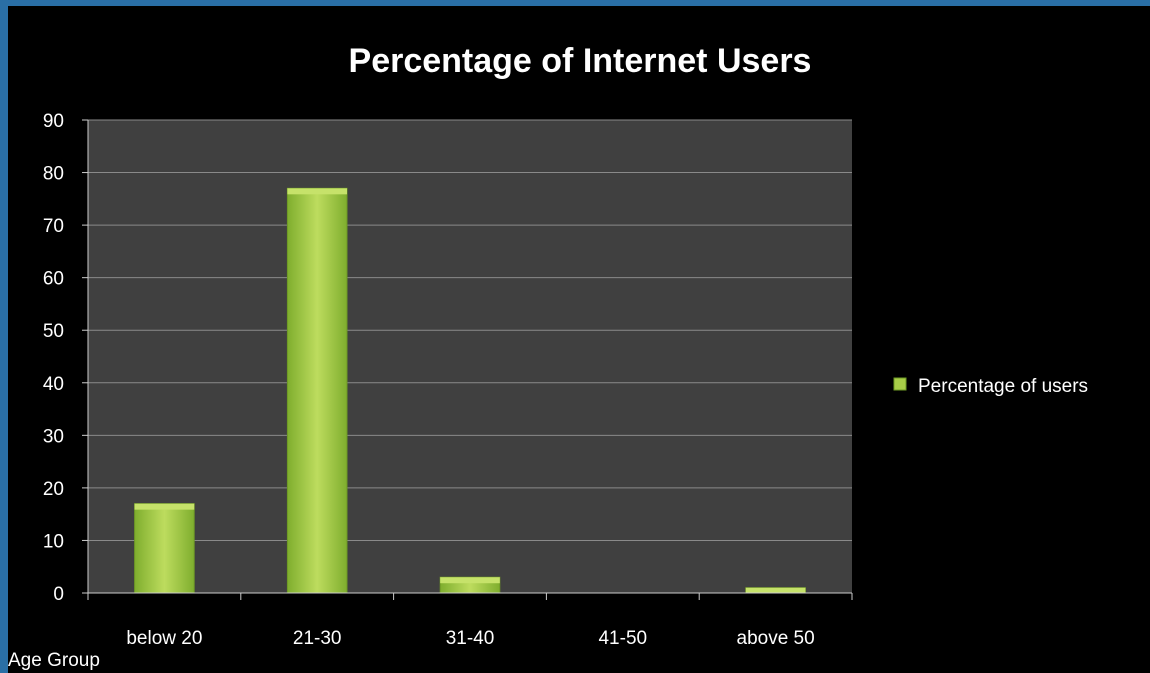 Image resolution: width=1150 pixels, height=673 pixels. Describe the element at coordinates (1003, 386) in the screenshot. I see `legend-label: Percentage of users` at that location.